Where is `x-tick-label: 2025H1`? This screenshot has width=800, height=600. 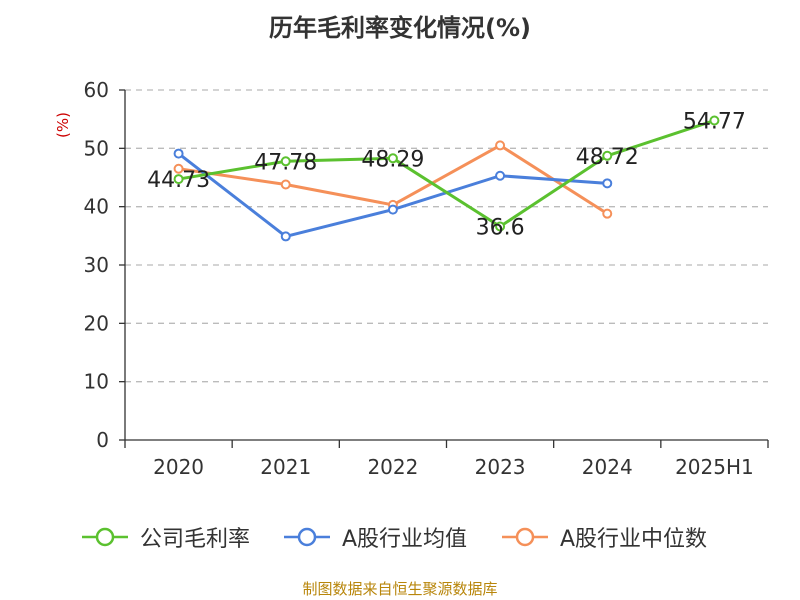
x-tick-label: 2025H1 is located at coordinates (714, 467).